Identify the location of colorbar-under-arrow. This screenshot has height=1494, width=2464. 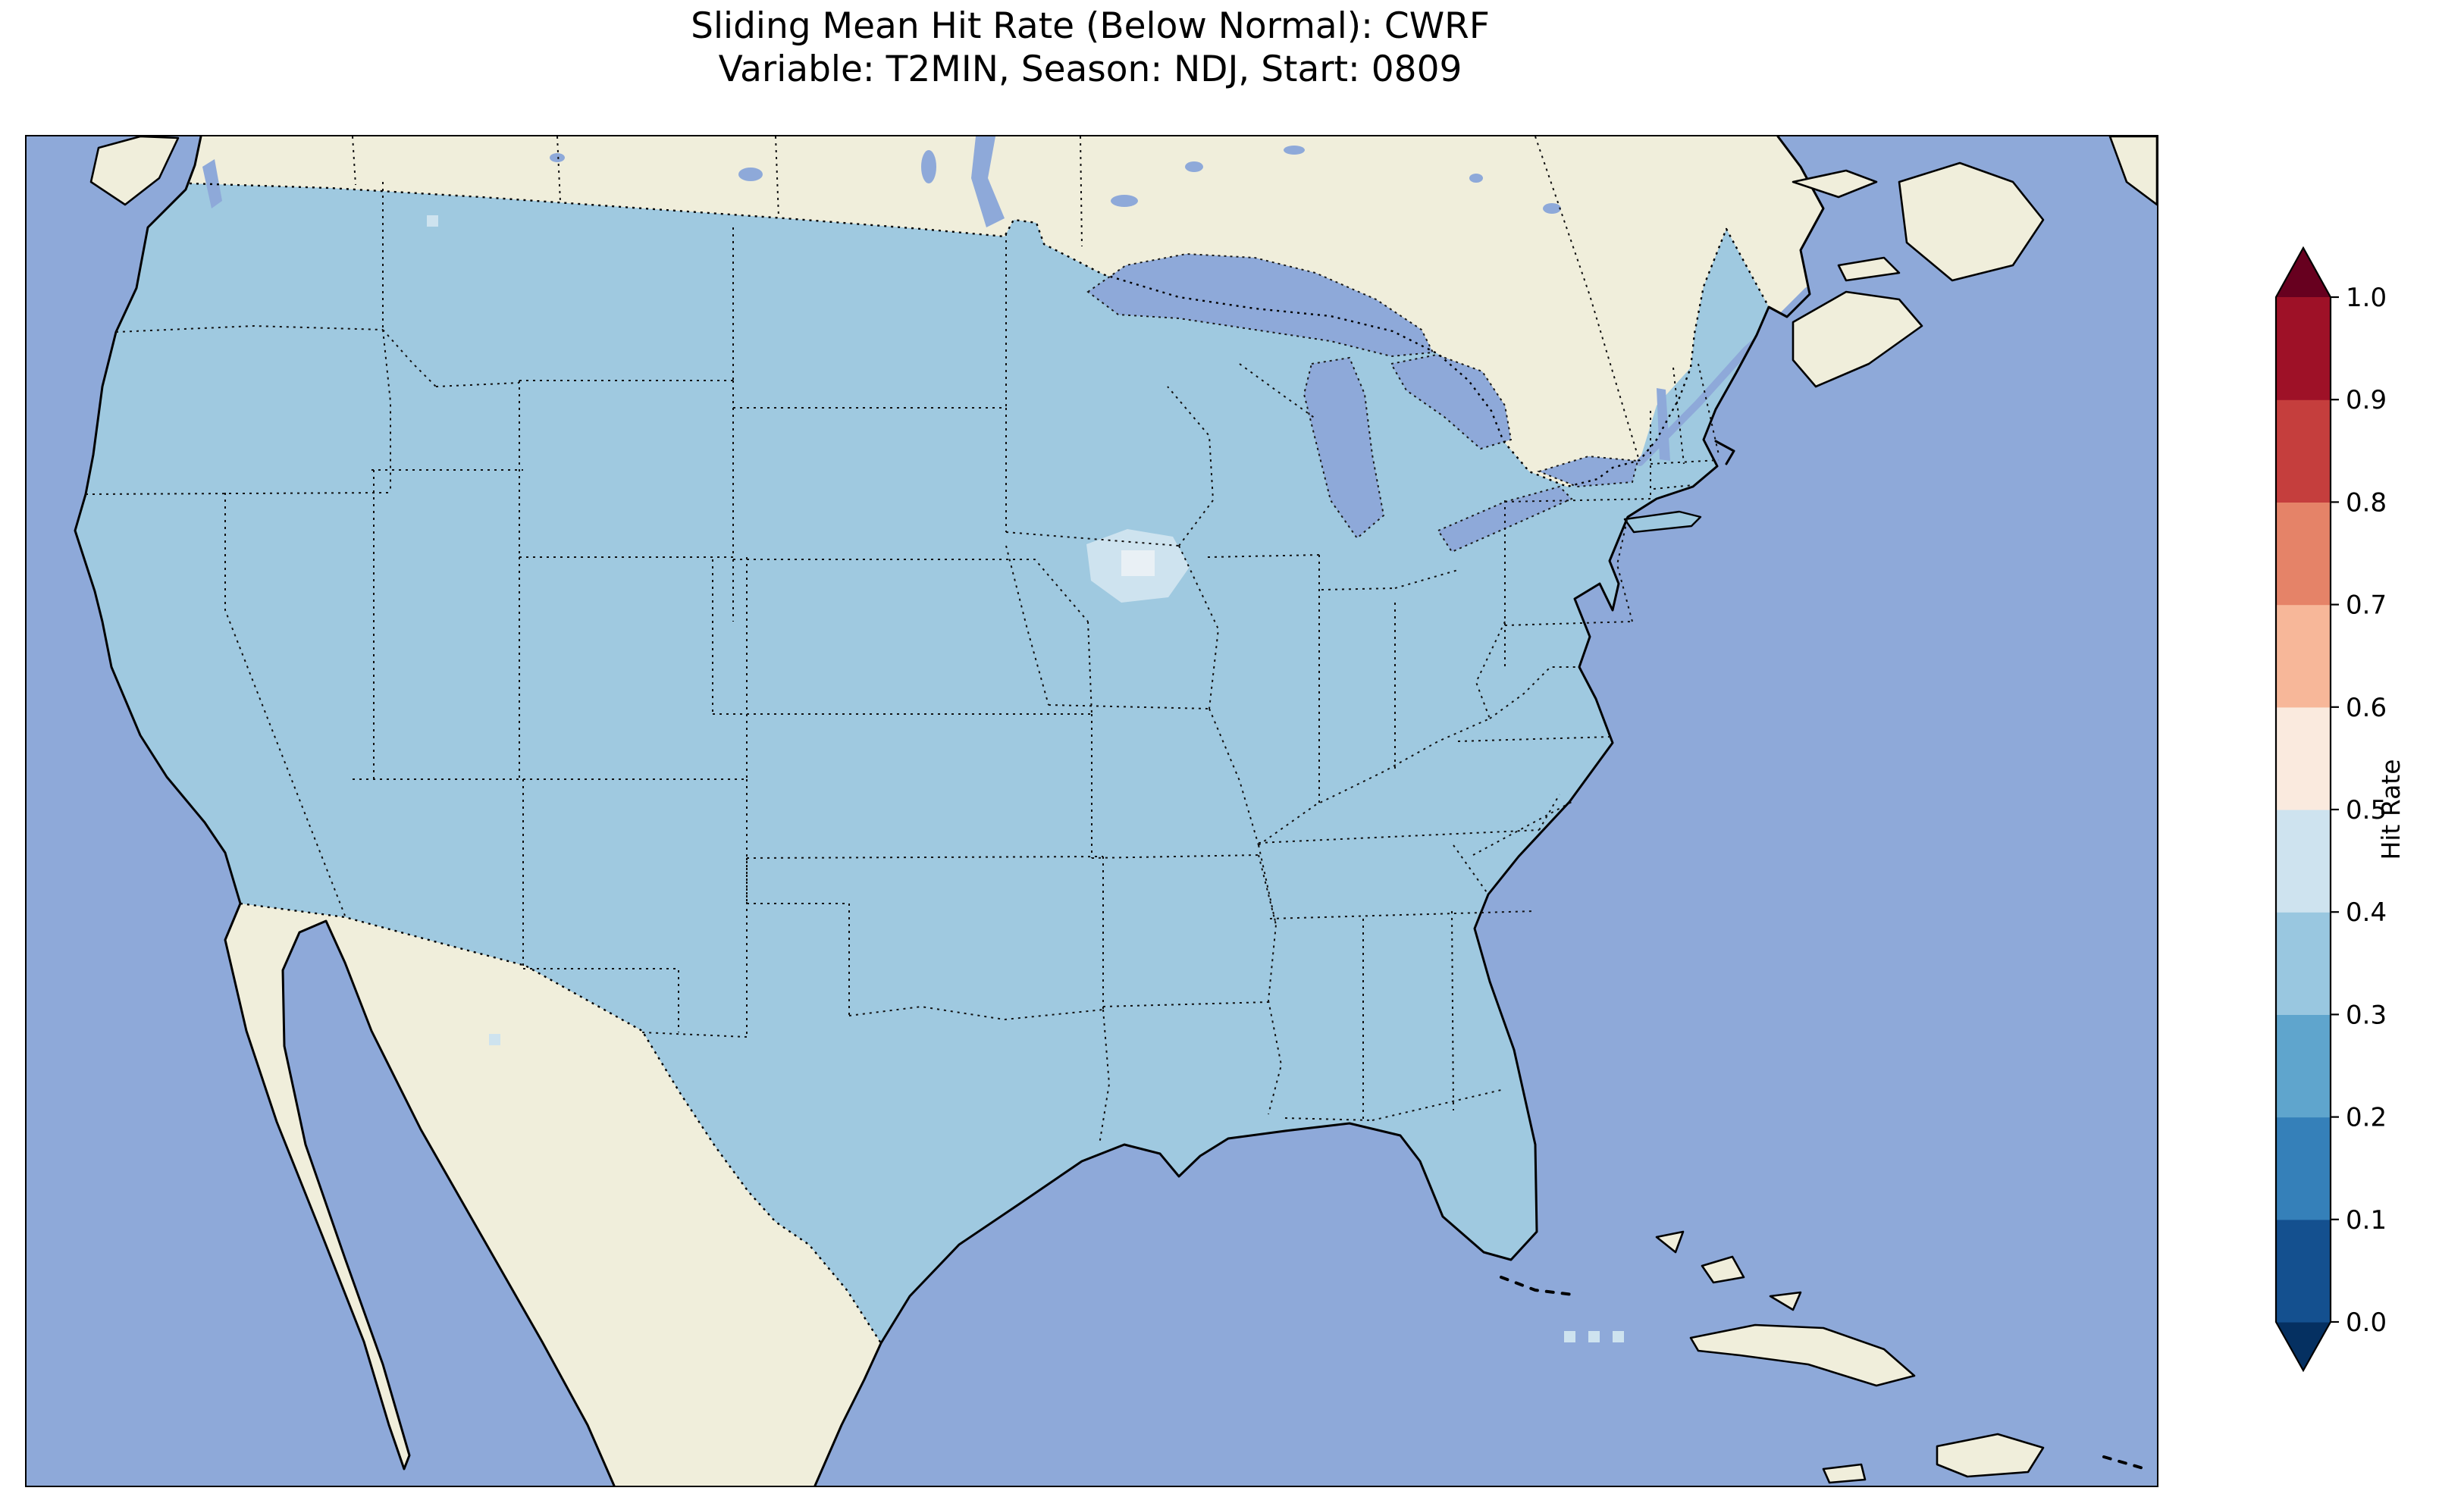
(2303, 1346).